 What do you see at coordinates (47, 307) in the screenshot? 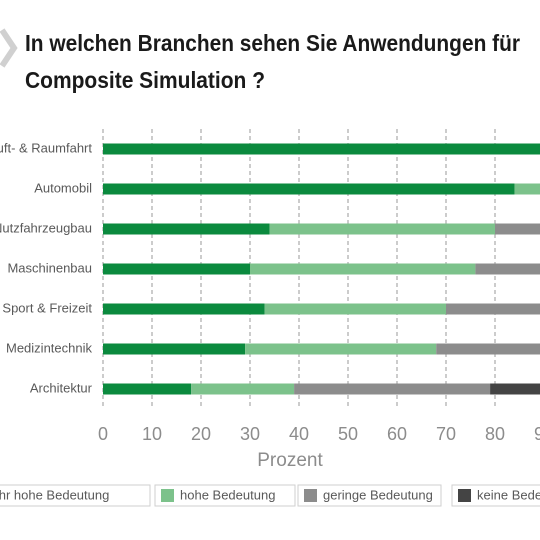
I see `y-tick-label: Sport & Freizeit` at bounding box center [47, 307].